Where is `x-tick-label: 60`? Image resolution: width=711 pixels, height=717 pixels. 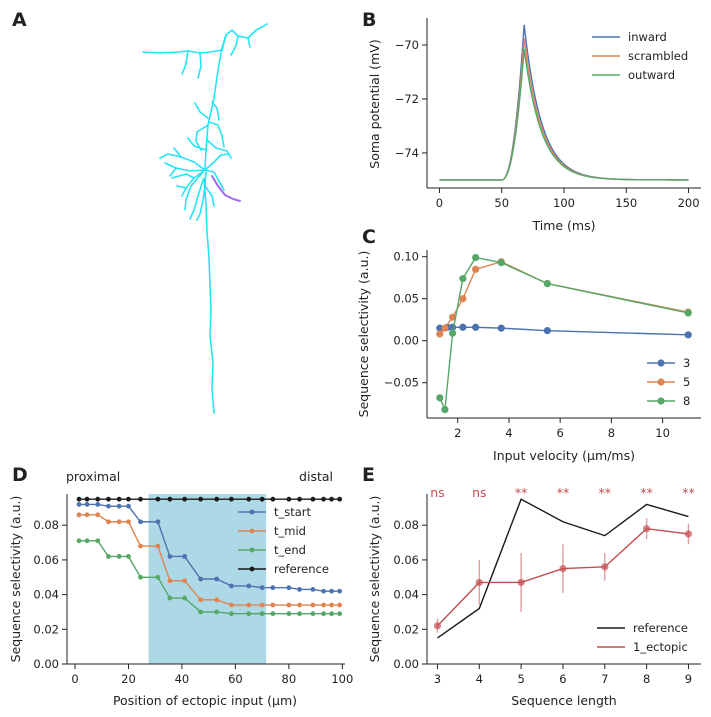
x-tick-label: 60 is located at coordinates (235, 679).